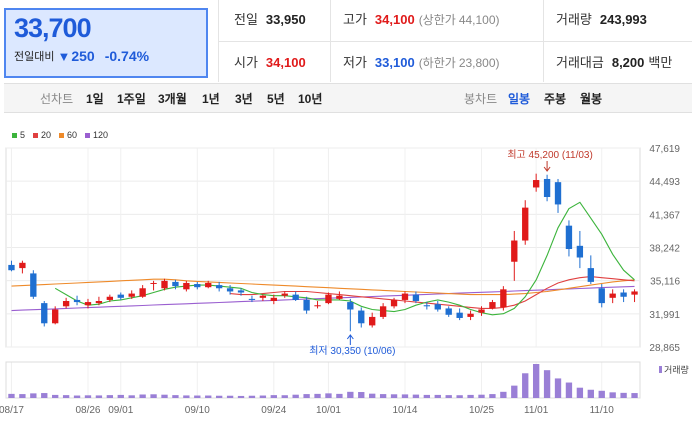  I want to click on divider, so click(455, 41).